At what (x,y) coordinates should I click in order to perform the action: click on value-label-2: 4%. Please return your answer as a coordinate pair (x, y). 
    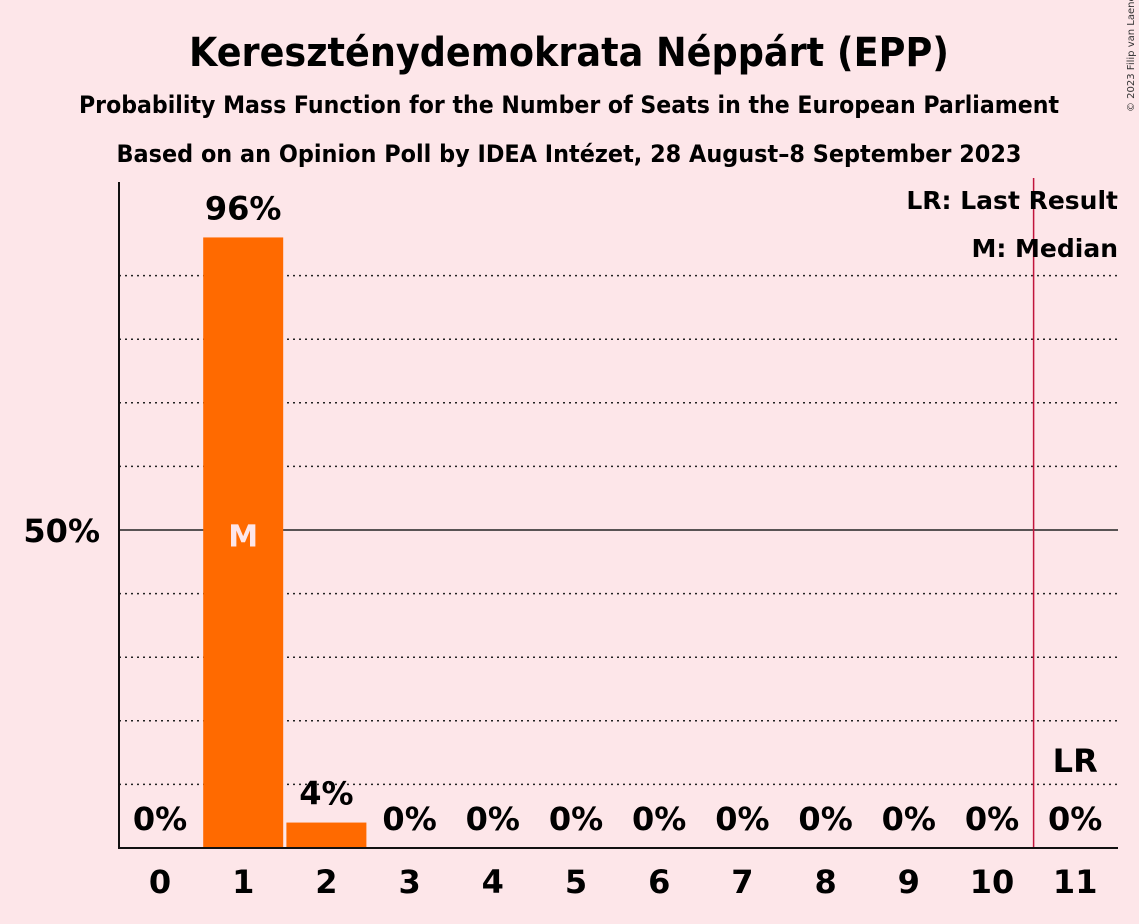
    Looking at the image, I should click on (326, 794).